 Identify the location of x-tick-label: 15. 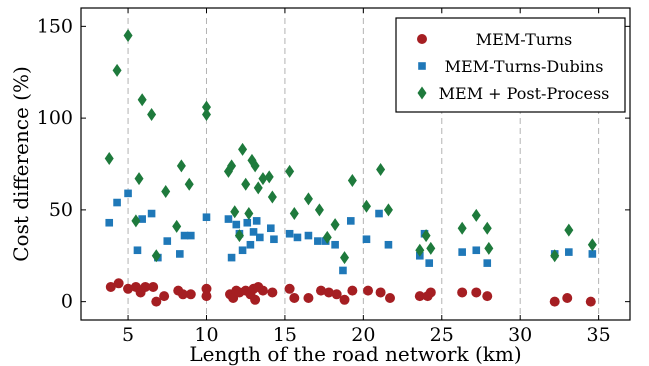
(285, 335).